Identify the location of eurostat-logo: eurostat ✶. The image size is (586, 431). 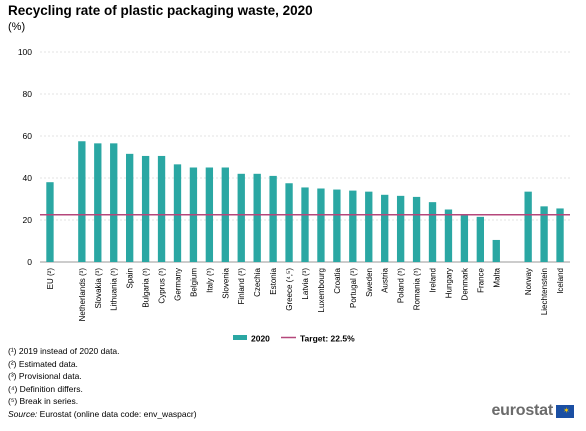
(532, 411).